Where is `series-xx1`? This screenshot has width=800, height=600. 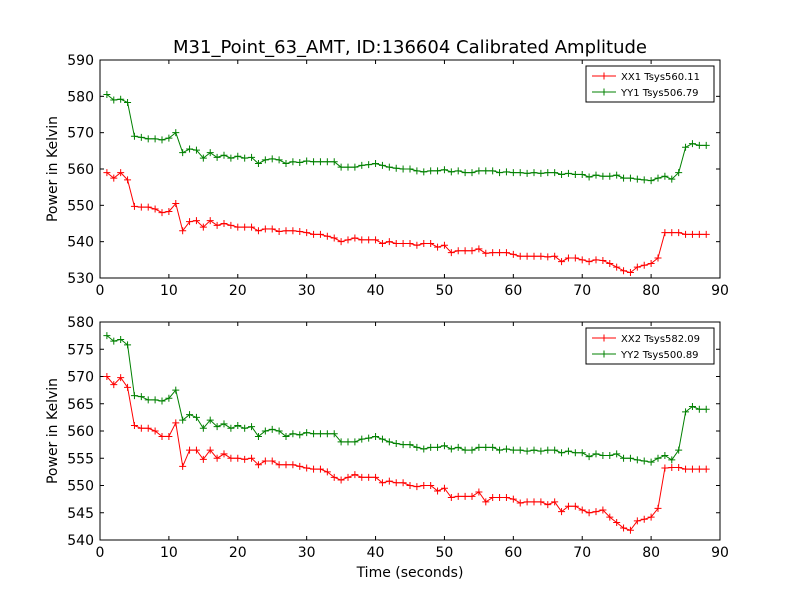 series-xx1 is located at coordinates (406, 223).